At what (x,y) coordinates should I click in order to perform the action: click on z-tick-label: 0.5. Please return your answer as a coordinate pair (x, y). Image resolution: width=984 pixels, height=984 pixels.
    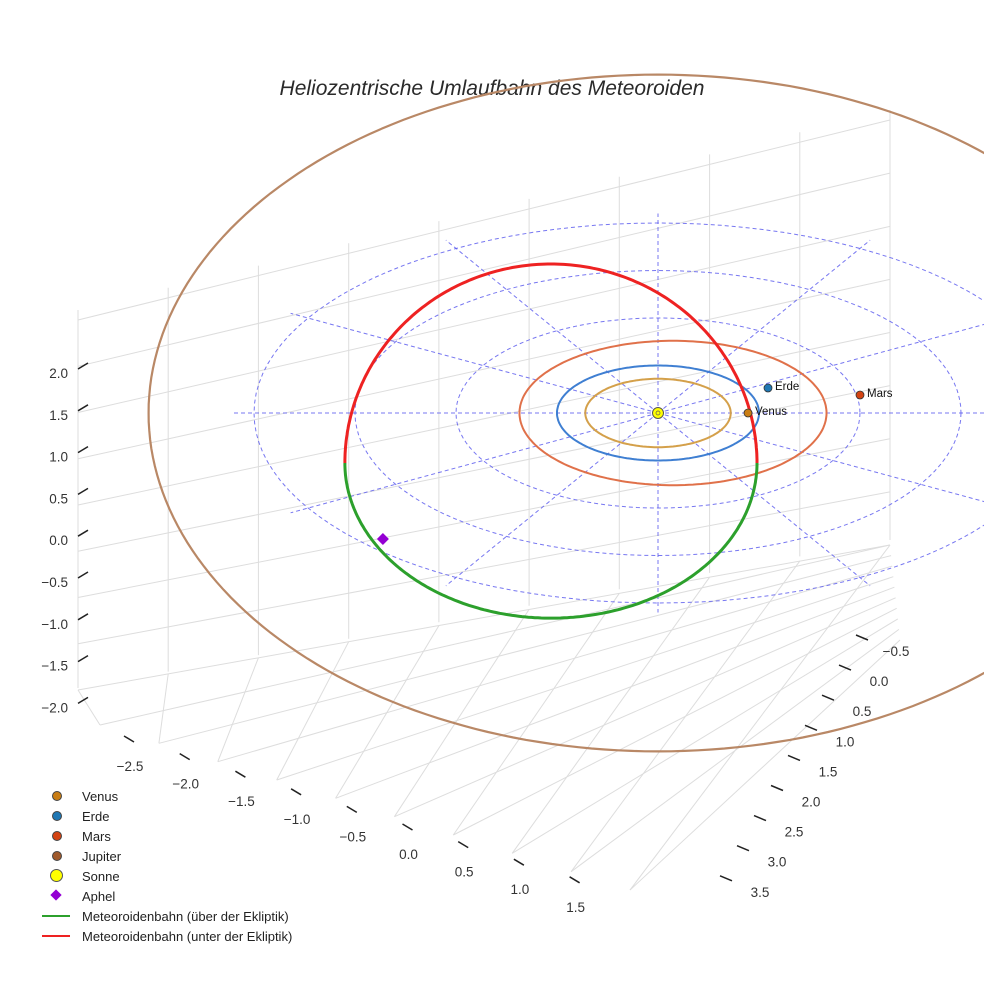
    Looking at the image, I should click on (58, 498).